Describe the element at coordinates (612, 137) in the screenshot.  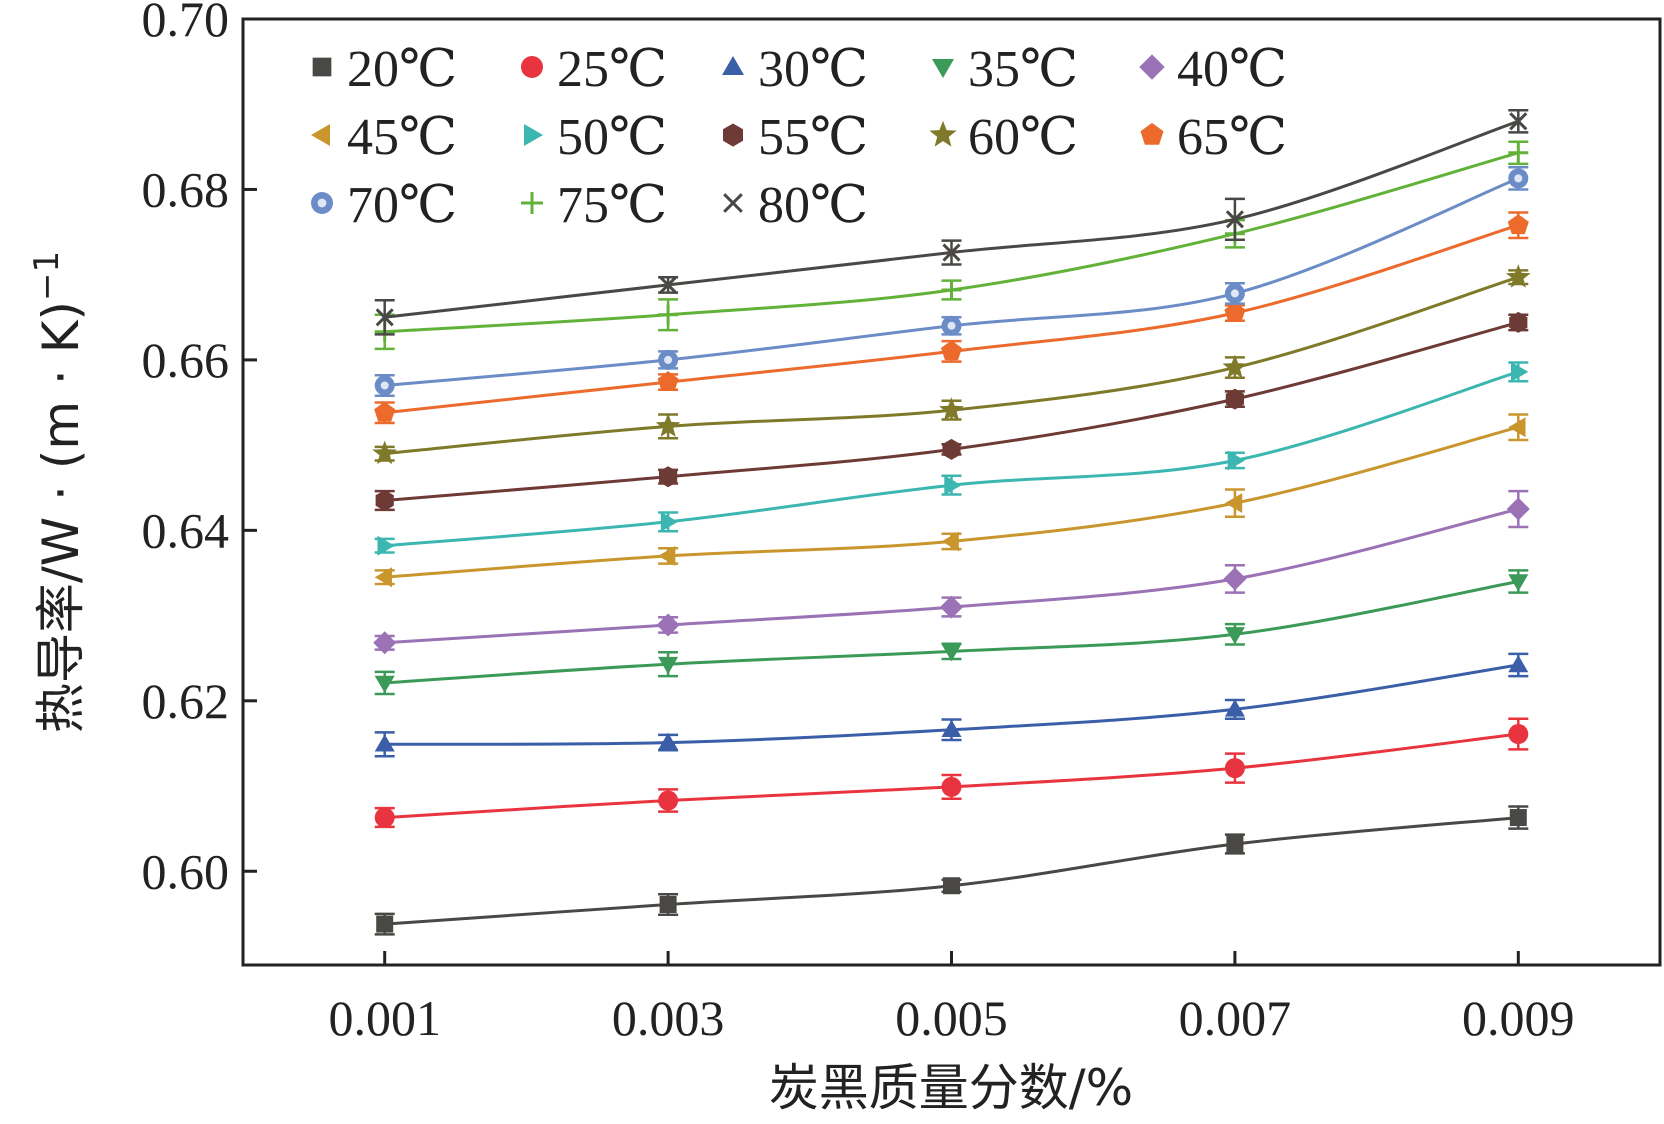
I see `legend-label: 50℃` at that location.